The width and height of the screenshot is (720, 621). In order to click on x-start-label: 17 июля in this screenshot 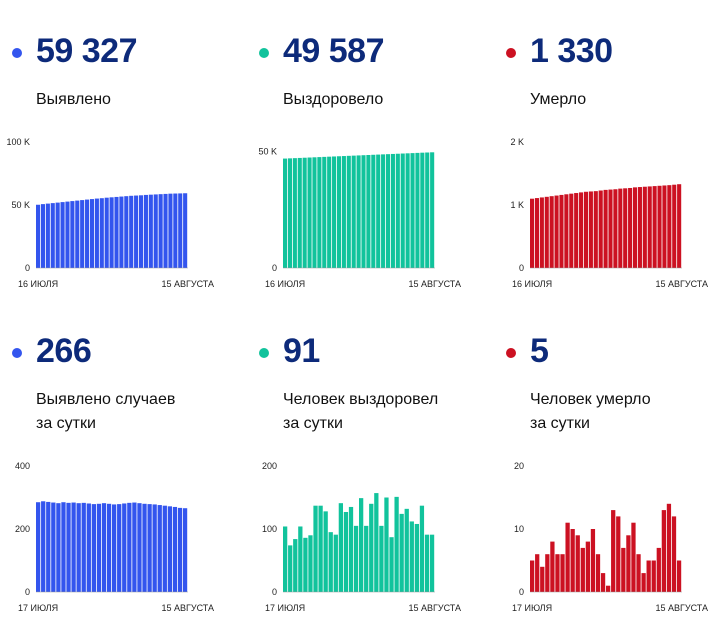, I will do `click(532, 608)`.